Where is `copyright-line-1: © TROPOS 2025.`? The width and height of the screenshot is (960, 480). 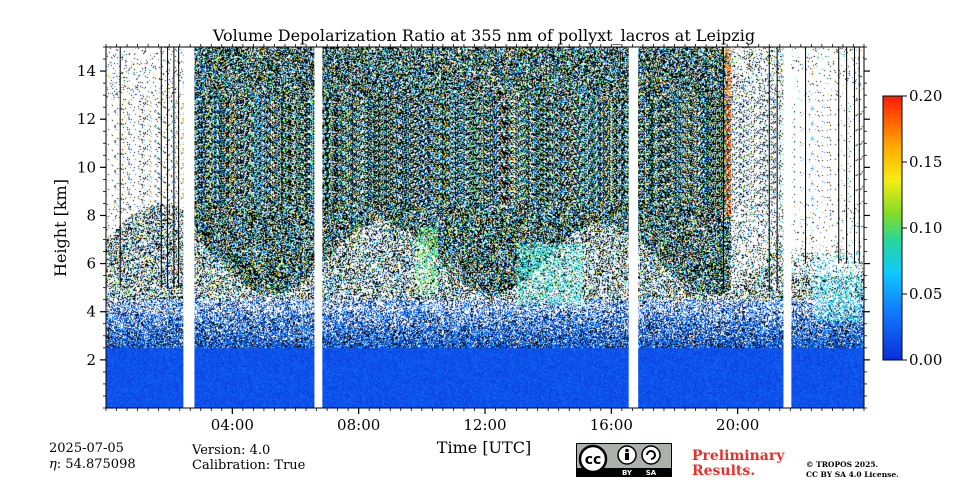
copyright-line-1: © TROPOS 2025. is located at coordinates (842, 464).